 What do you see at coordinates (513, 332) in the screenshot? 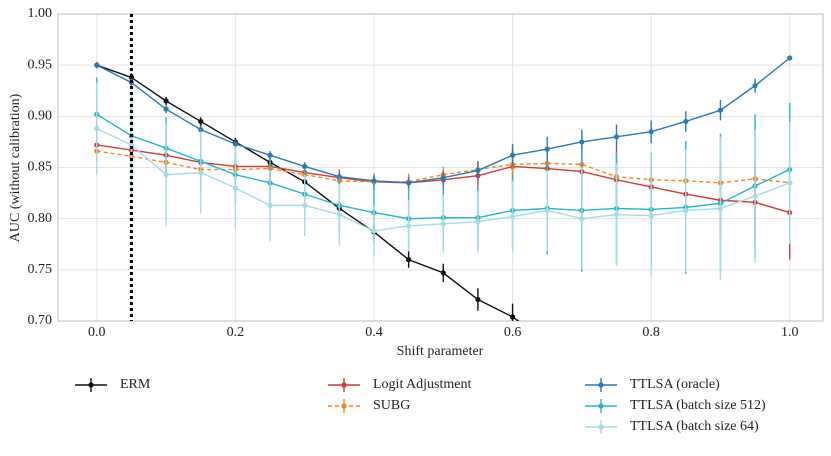
I see `x-tick-label: 0.6` at bounding box center [513, 332].